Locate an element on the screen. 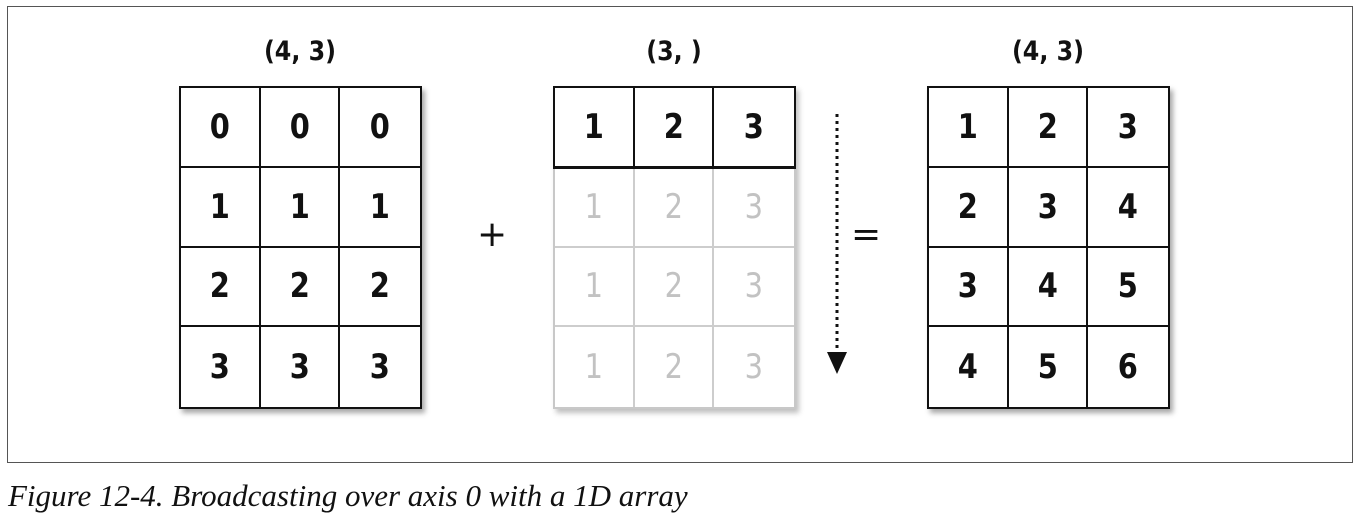 The image size is (1366, 520). left-array-grid: 0 0 0 1 1 1 2 2 2 3 3 3 is located at coordinates (300, 247).